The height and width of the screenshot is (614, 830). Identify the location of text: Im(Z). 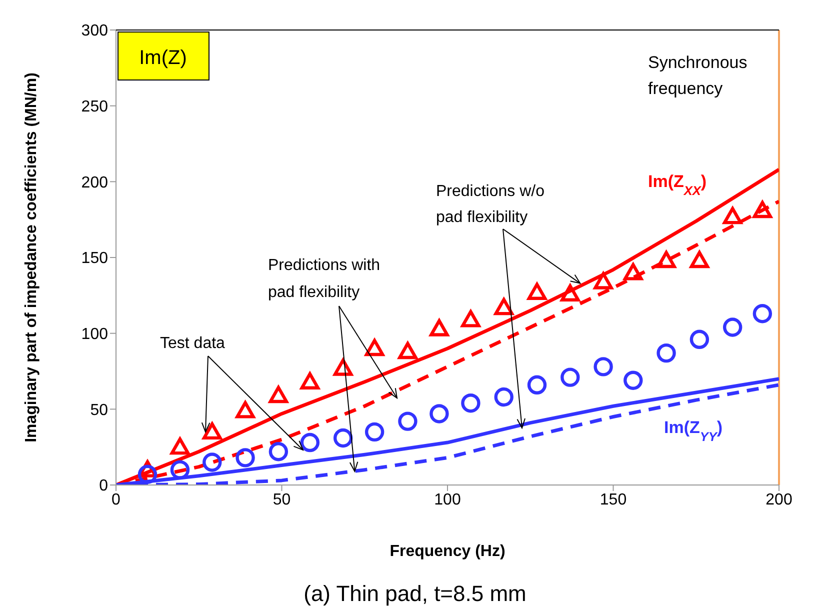
(163, 58).